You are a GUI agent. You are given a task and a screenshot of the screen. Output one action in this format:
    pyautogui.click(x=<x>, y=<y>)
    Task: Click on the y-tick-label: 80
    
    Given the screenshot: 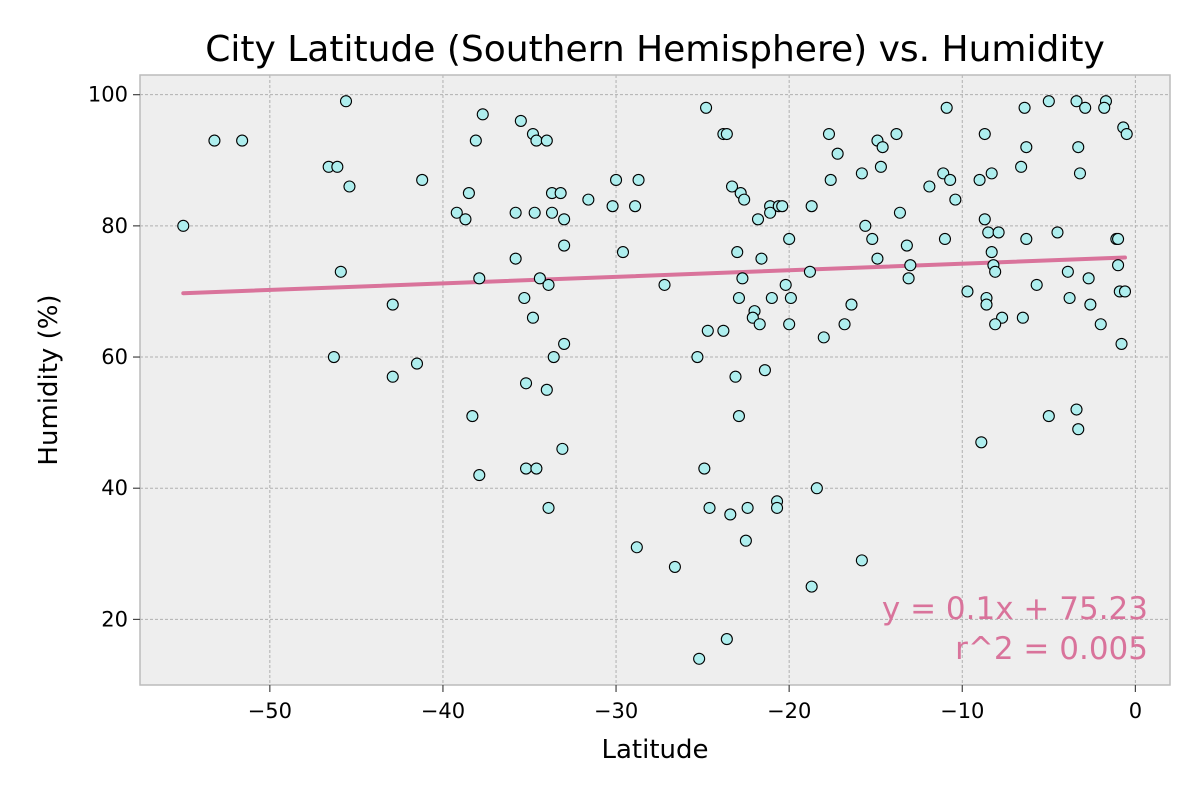 What is the action you would take?
    pyautogui.click(x=114, y=226)
    